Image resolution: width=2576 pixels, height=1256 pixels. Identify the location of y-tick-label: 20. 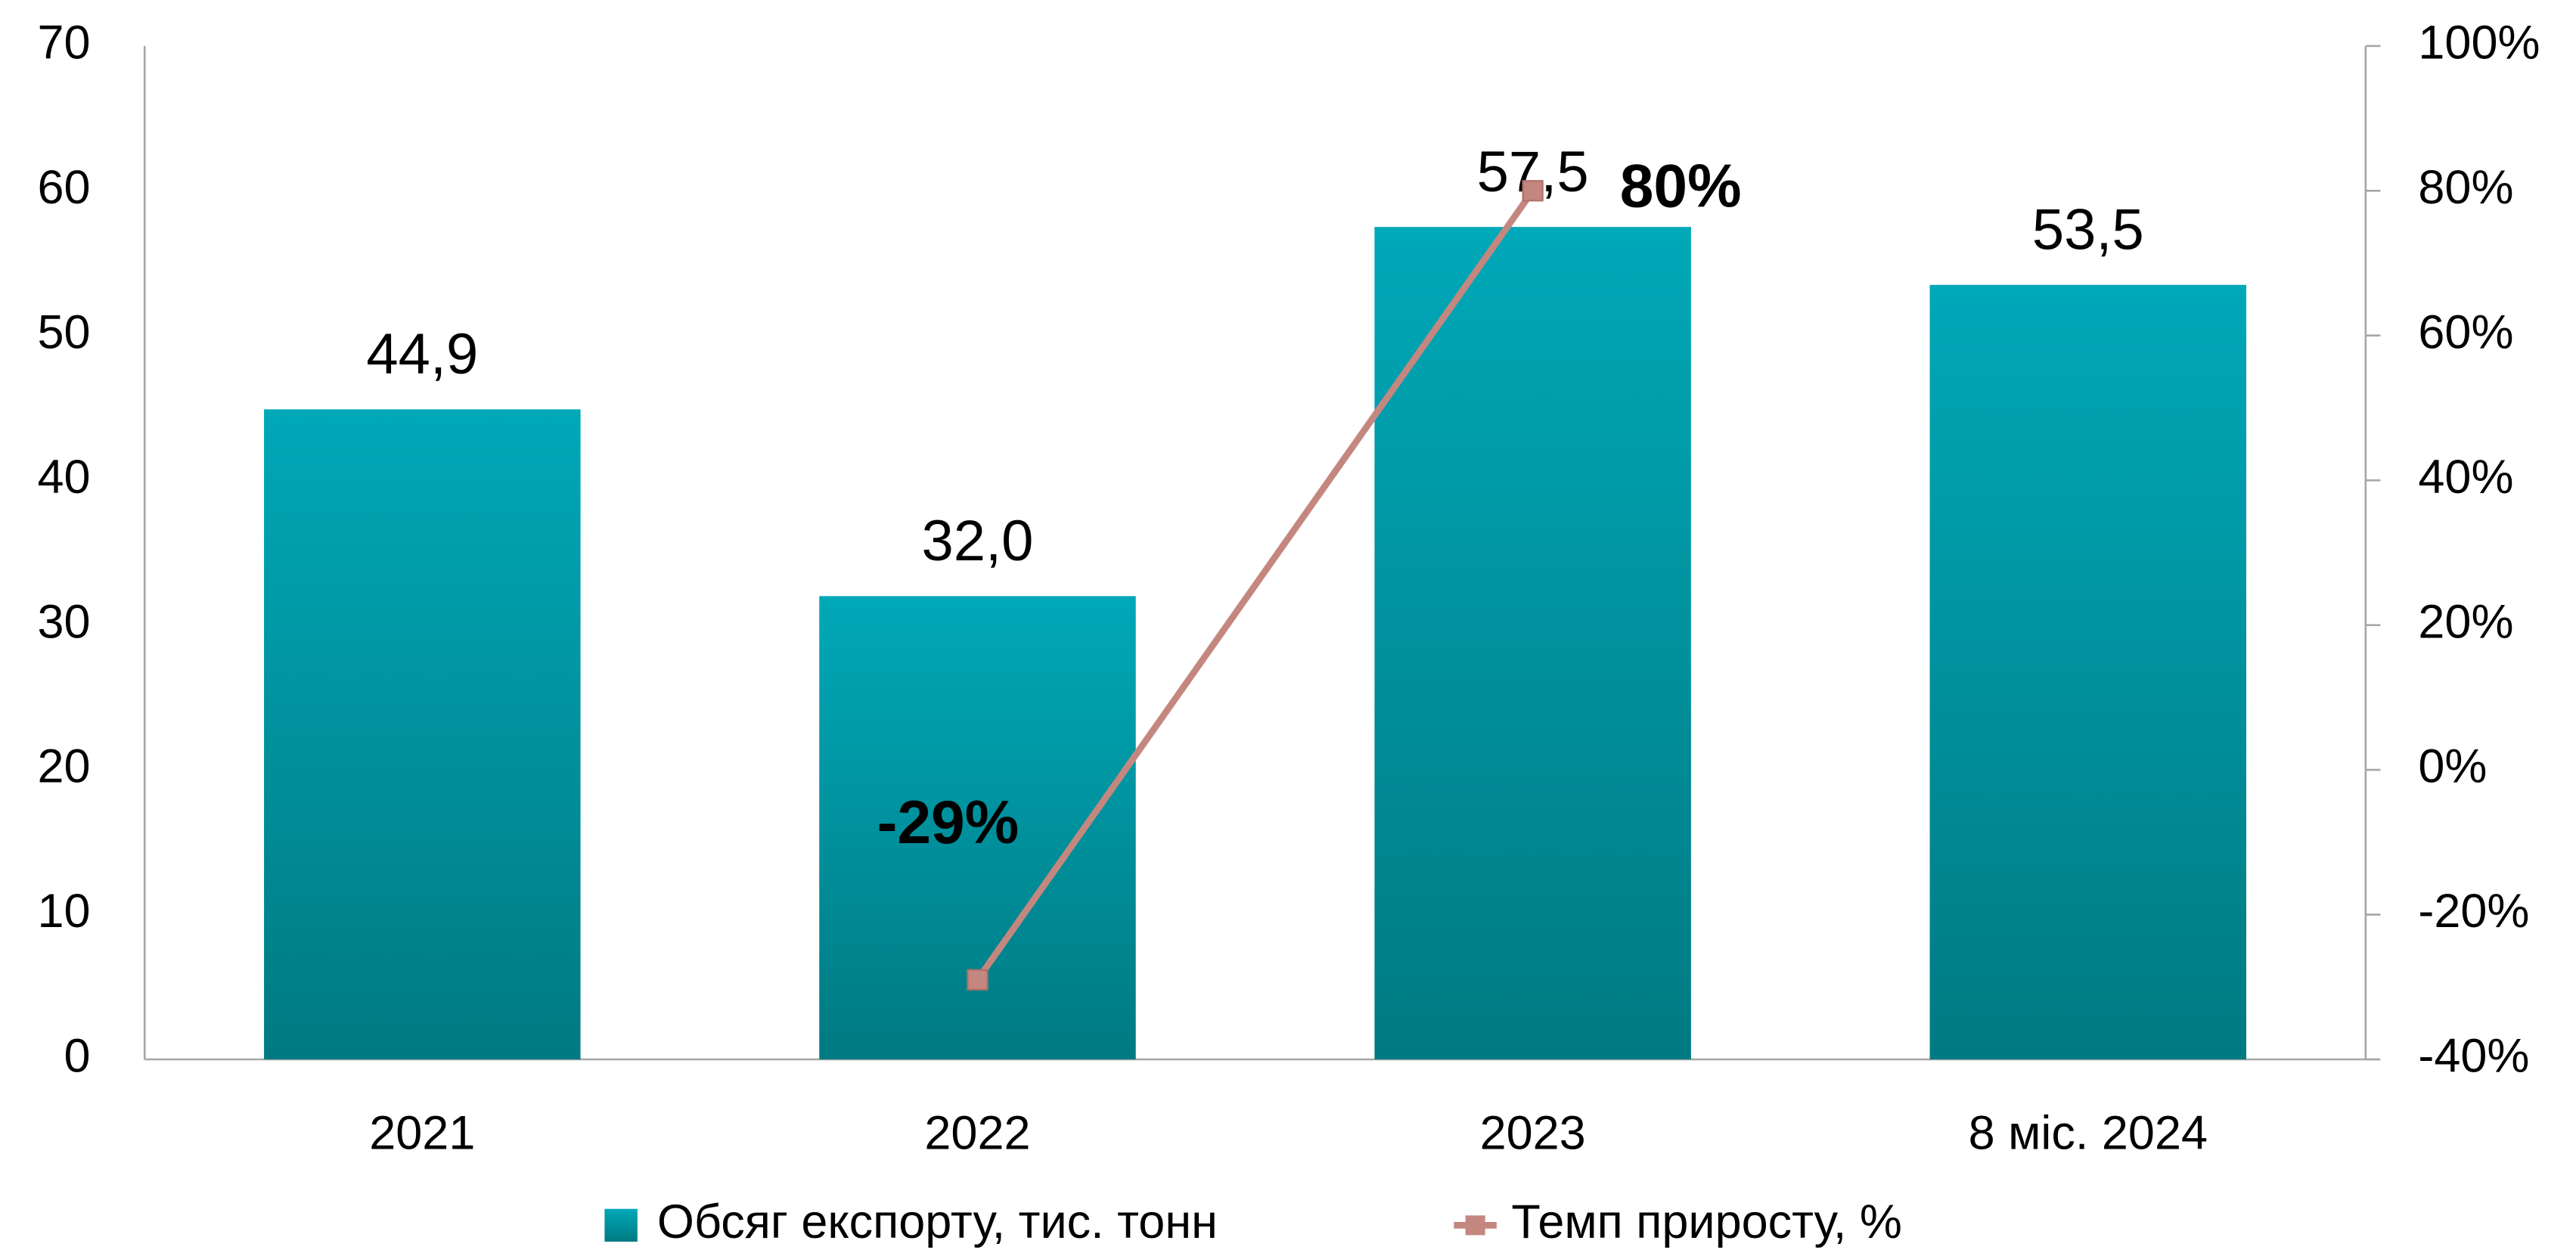
(63, 766).